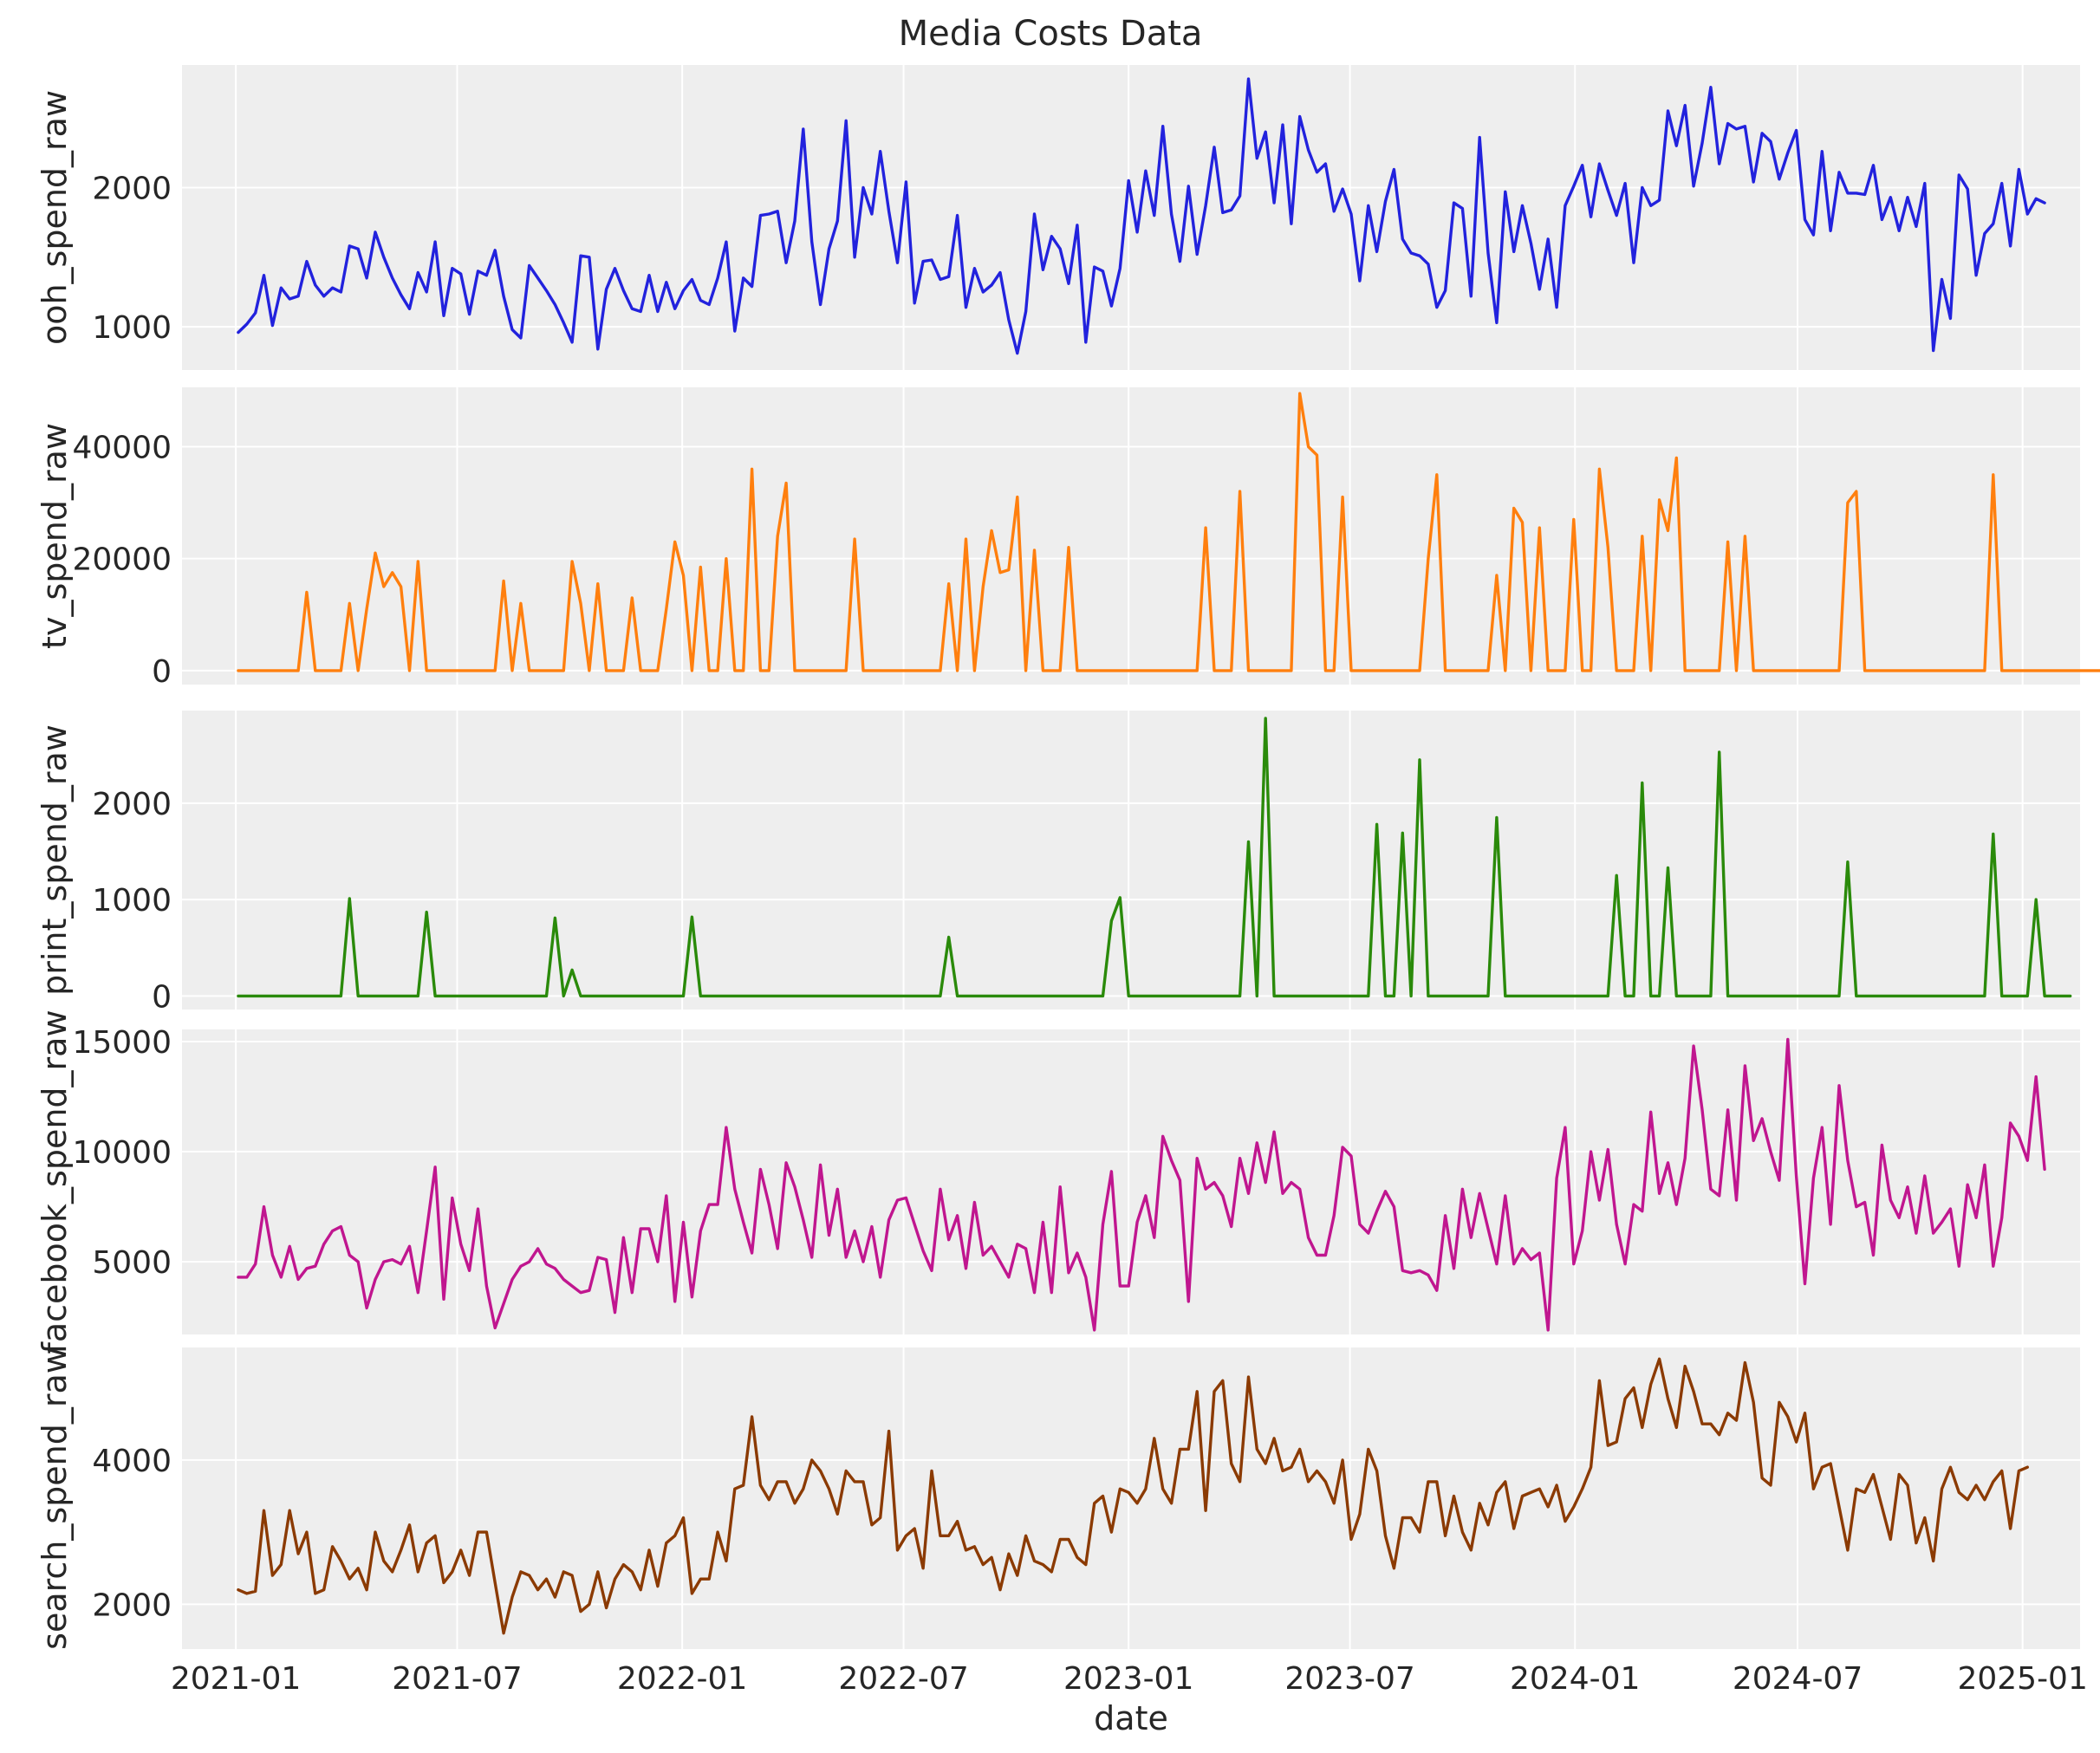 The image size is (2100, 1753). What do you see at coordinates (122, 1043) in the screenshot?
I see `y-tick-label: 15000` at bounding box center [122, 1043].